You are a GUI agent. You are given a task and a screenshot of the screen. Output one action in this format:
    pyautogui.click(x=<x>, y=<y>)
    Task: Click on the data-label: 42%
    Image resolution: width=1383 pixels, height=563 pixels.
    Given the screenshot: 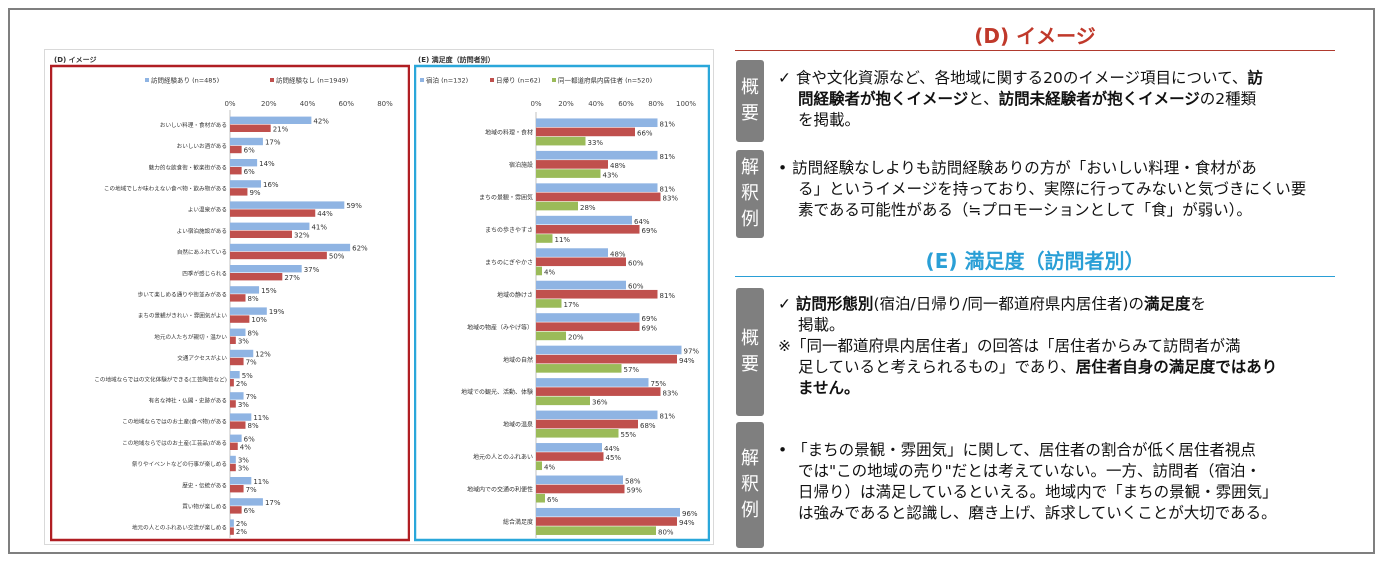 What is the action you would take?
    pyautogui.click(x=321, y=121)
    